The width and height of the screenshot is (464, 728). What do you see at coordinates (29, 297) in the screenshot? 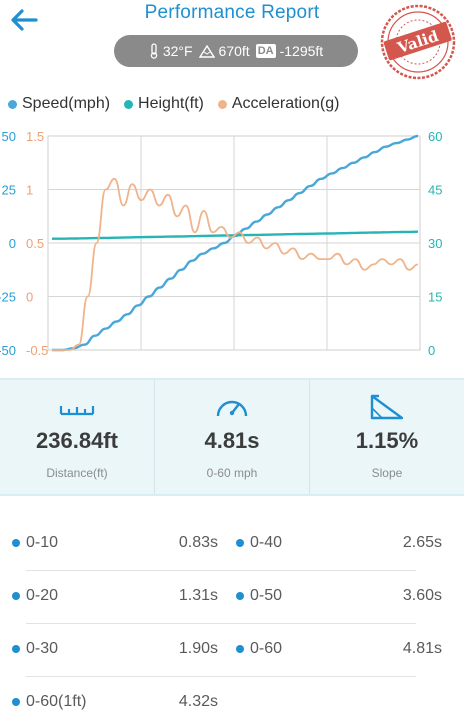
I see `accel-tick-label: 0` at bounding box center [29, 297].